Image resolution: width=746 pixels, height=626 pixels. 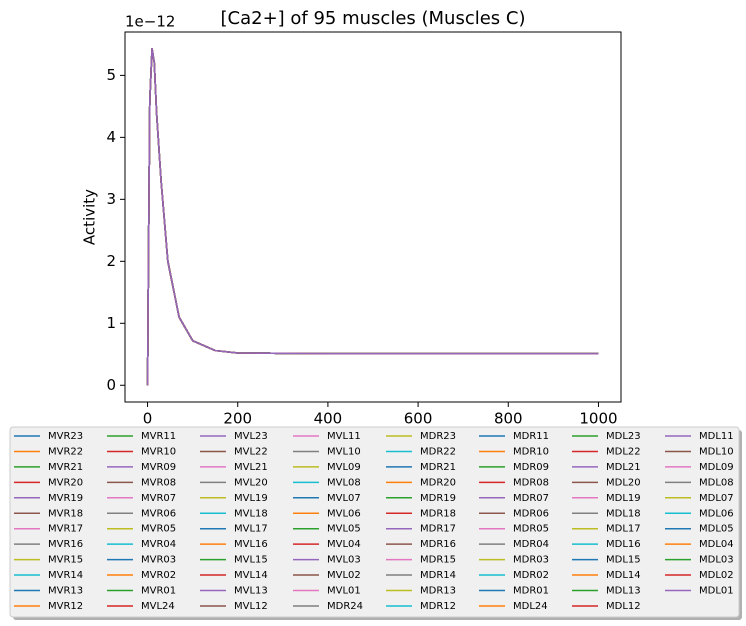 What do you see at coordinates (438, 560) in the screenshot?
I see `legend-label: MDR15` at bounding box center [438, 560].